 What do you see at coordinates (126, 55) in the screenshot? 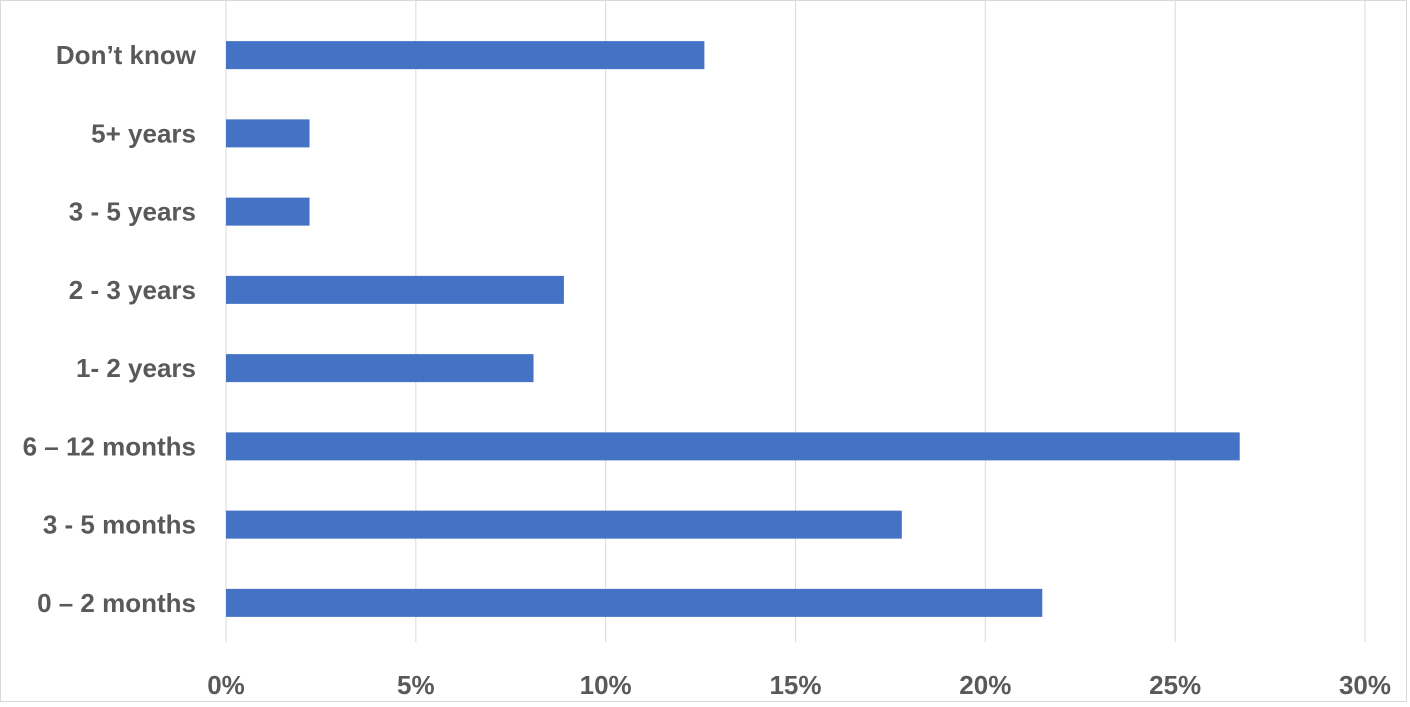
I see `category-label: Don’t know` at bounding box center [126, 55].